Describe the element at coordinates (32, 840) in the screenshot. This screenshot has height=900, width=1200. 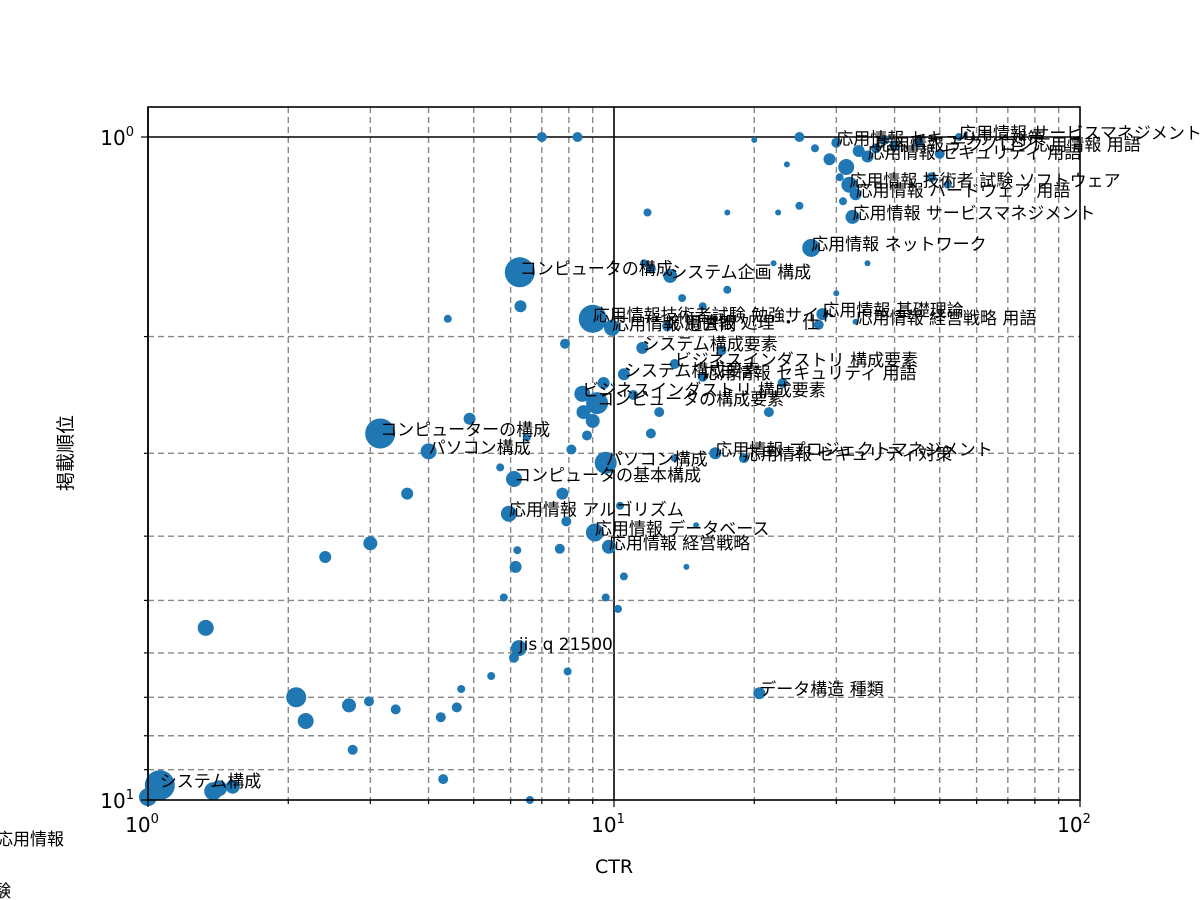
I see `overflow-label: 応用情報` at that location.